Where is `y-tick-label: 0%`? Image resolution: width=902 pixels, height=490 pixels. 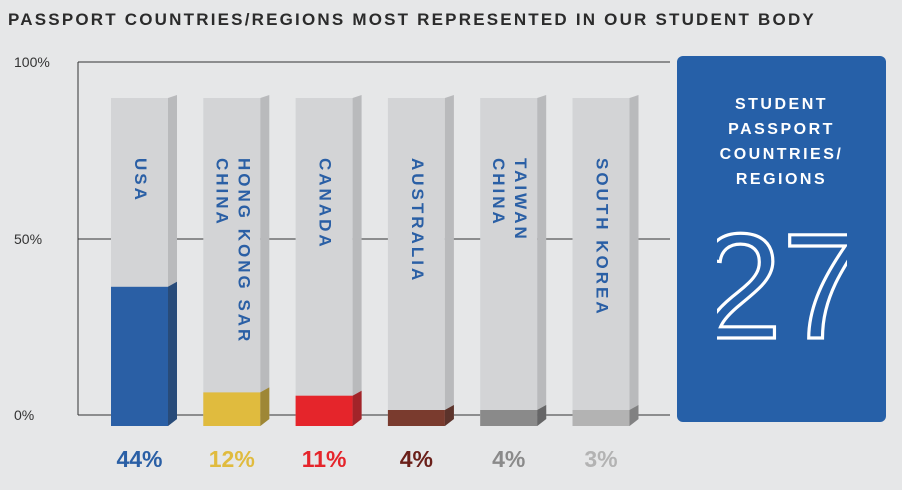 y-tick-label: 0% is located at coordinates (24, 415).